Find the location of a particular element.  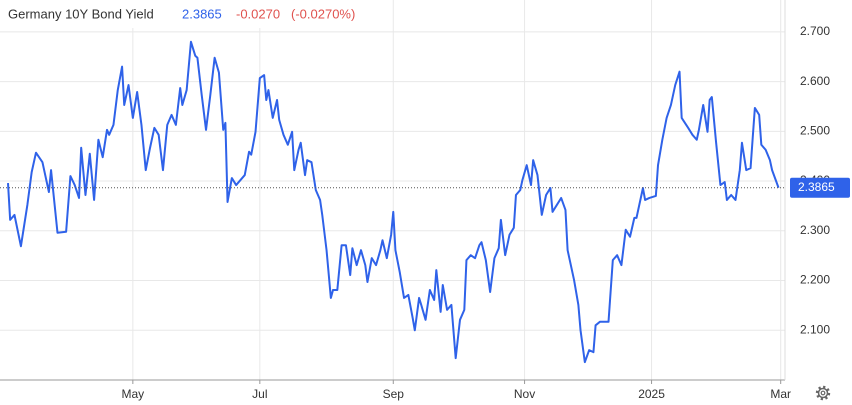

y-tick-label: 2.700 is located at coordinates (815, 31).